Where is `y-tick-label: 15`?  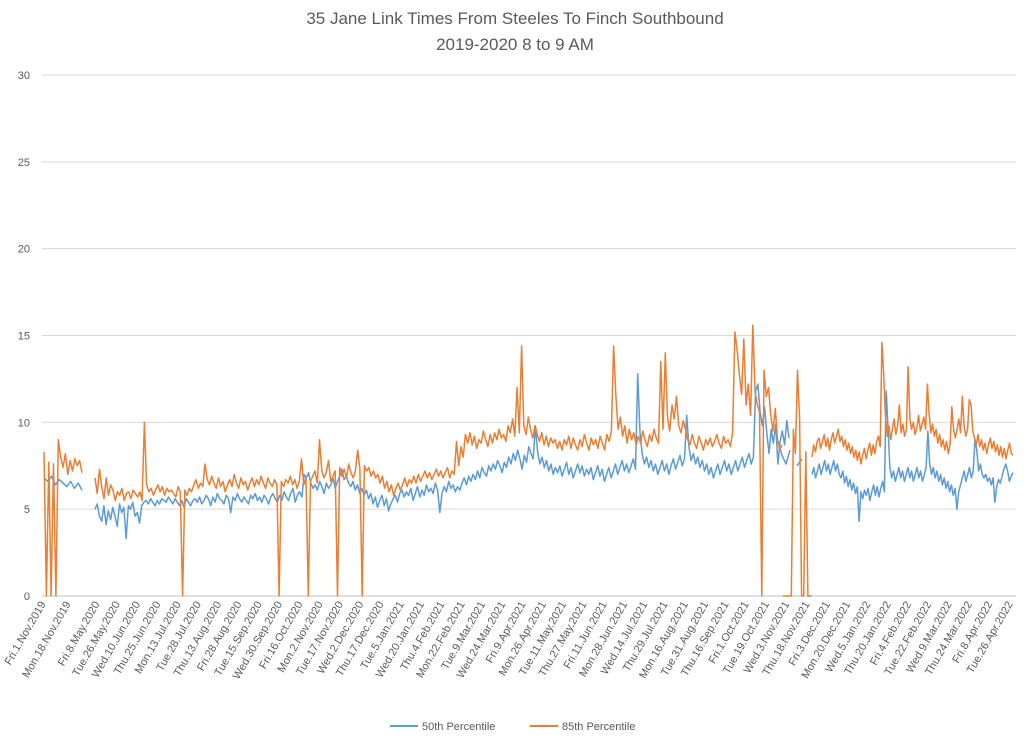 y-tick-label: 15 is located at coordinates (24, 337).